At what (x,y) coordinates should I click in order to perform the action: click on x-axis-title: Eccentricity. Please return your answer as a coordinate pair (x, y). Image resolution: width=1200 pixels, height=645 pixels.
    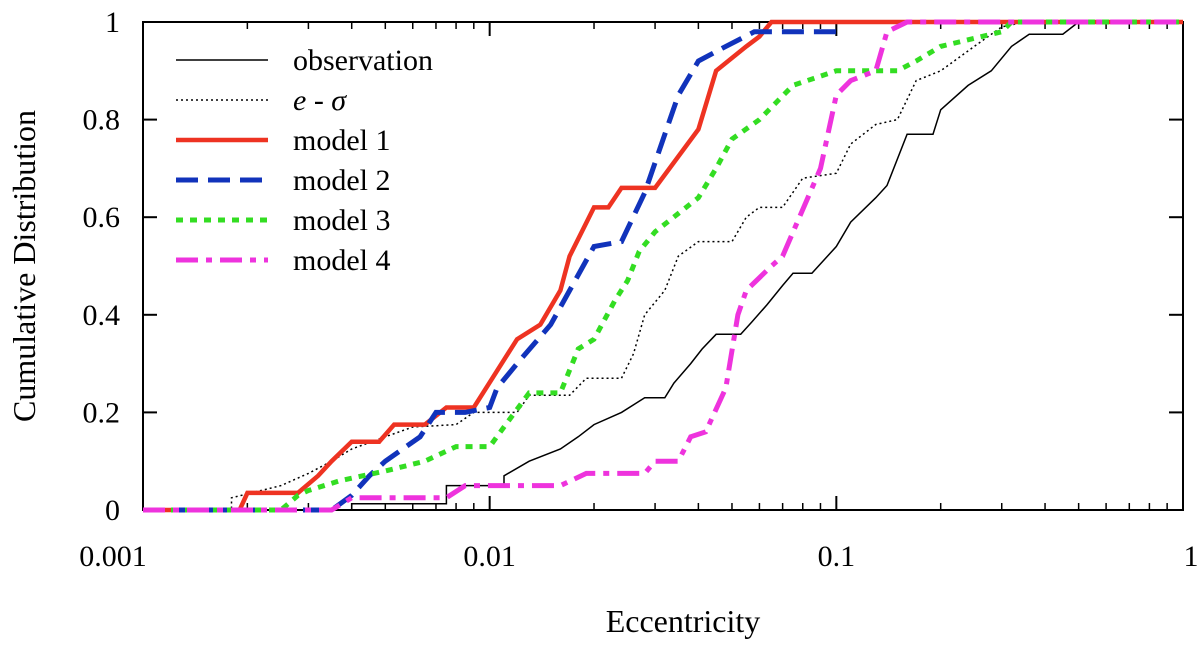
    Looking at the image, I should click on (683, 621).